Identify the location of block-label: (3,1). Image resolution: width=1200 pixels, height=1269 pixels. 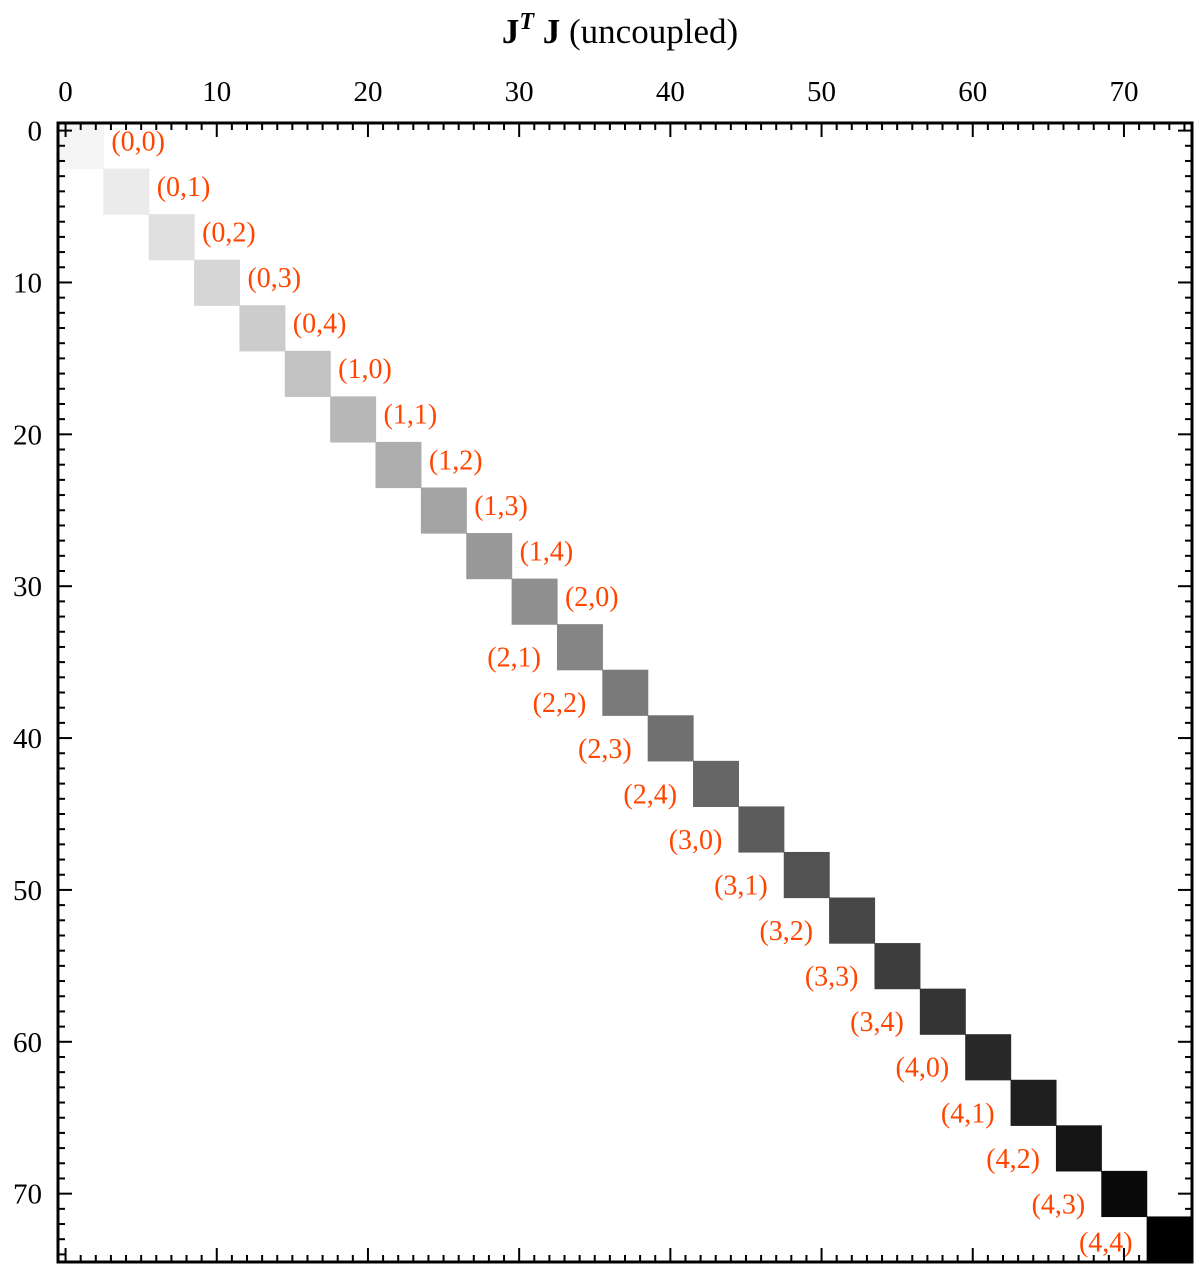
(741, 885).